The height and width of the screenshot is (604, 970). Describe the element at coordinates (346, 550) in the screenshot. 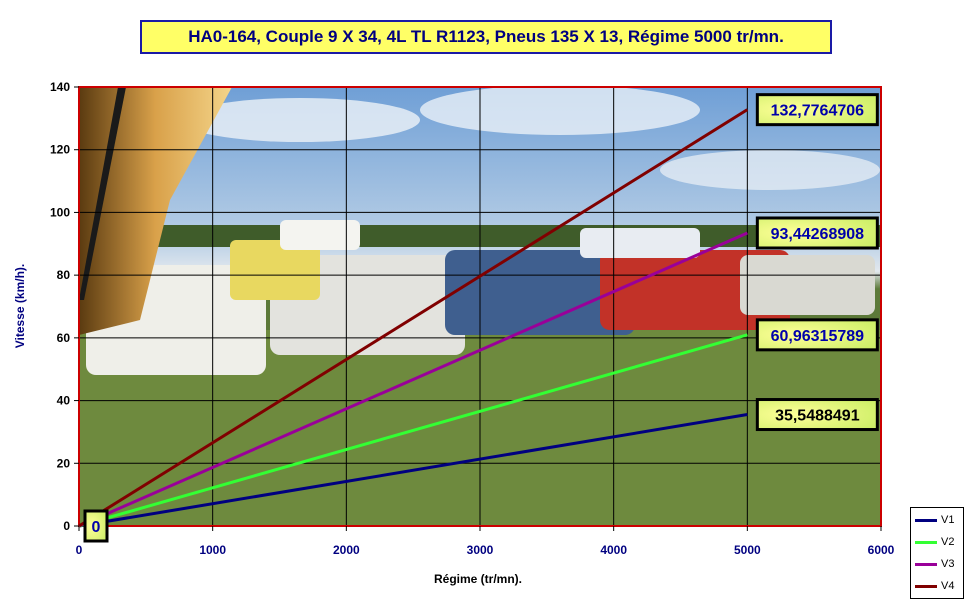

I see `x-tick-label: 2000` at that location.